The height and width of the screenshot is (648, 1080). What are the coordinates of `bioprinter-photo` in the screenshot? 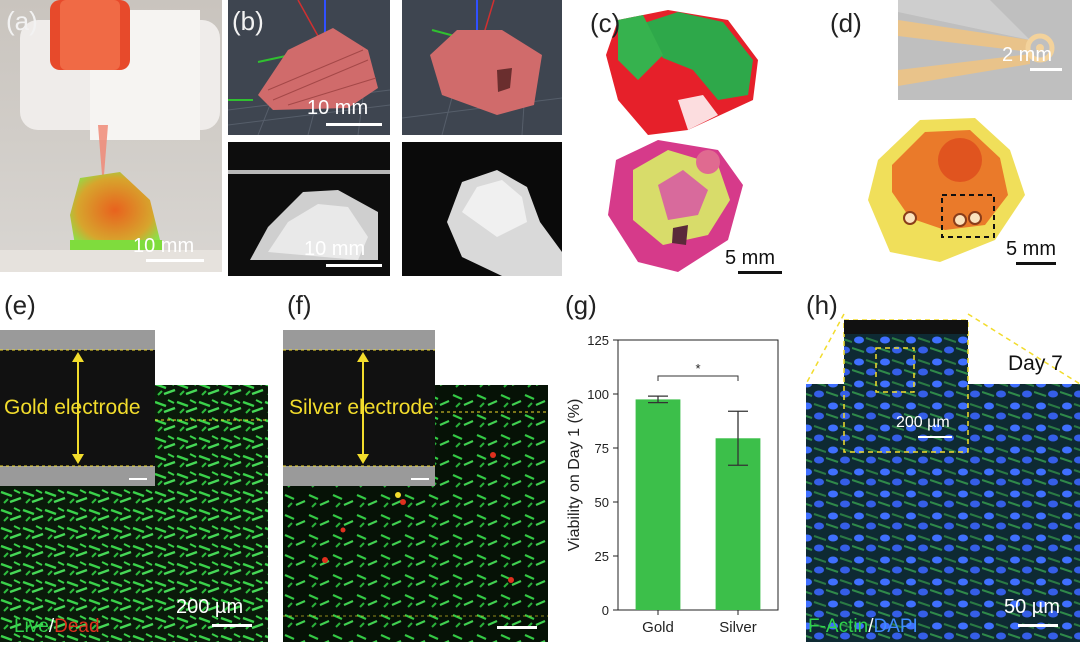 It's located at (111, 136).